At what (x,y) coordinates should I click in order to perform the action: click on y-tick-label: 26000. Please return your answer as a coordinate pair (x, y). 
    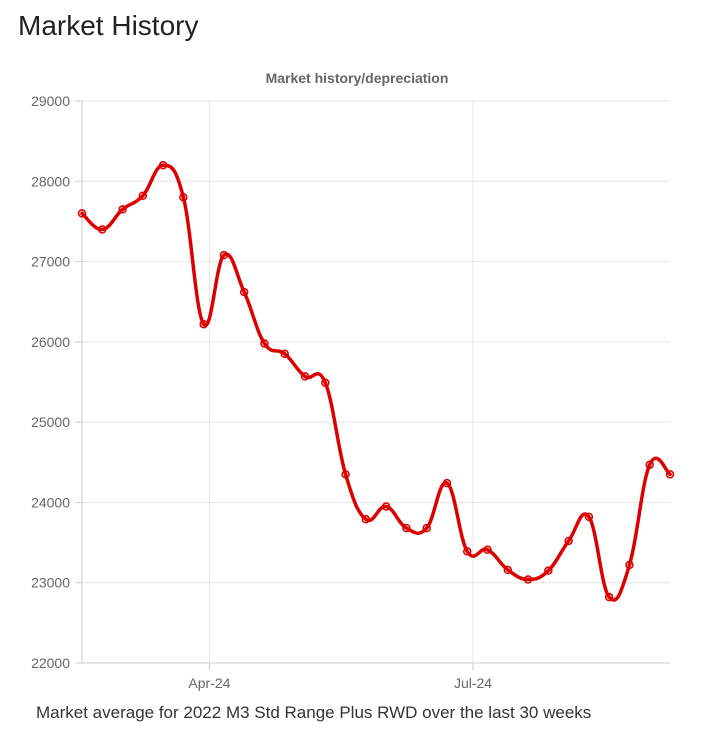
    Looking at the image, I should click on (50, 342).